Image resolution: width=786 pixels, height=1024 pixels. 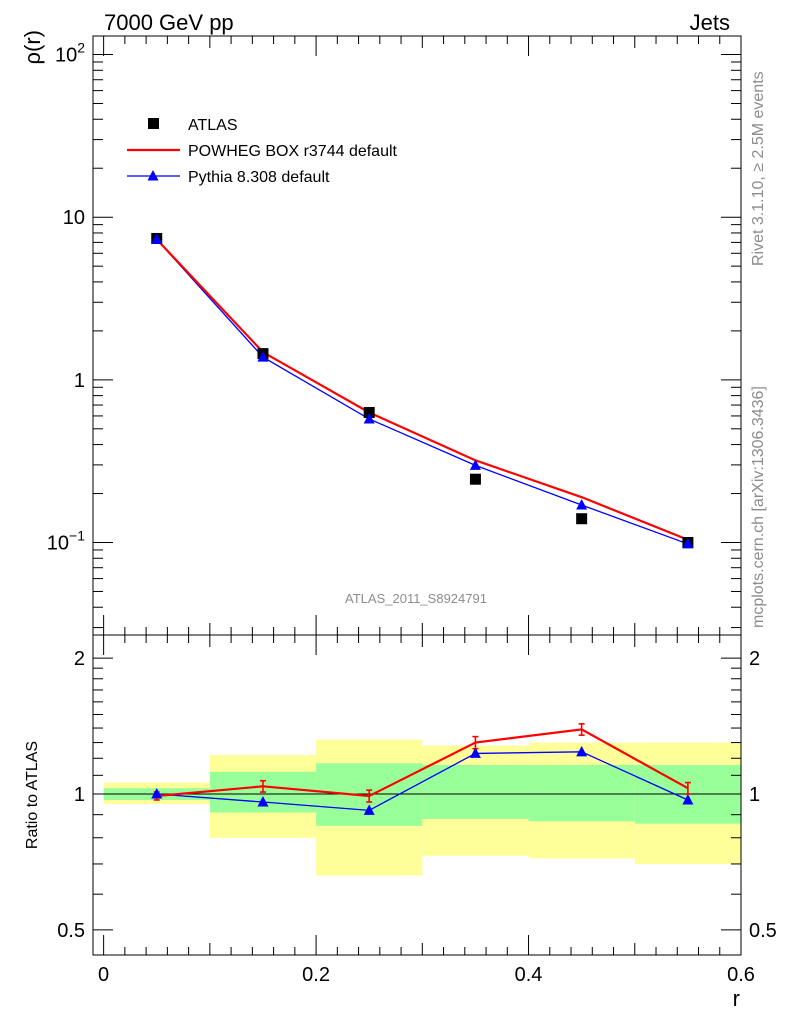 I want to click on legend-label: ATLAS, so click(x=213, y=125).